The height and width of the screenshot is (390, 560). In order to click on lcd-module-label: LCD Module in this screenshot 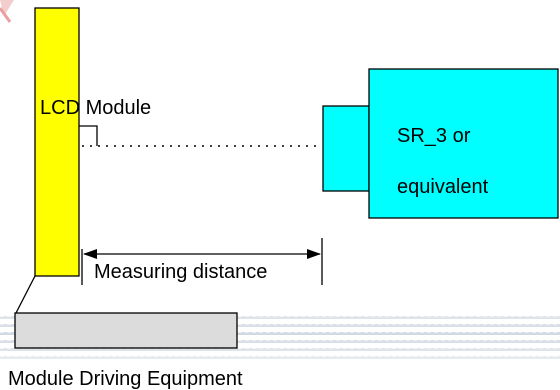, I will do `click(96, 108)`.